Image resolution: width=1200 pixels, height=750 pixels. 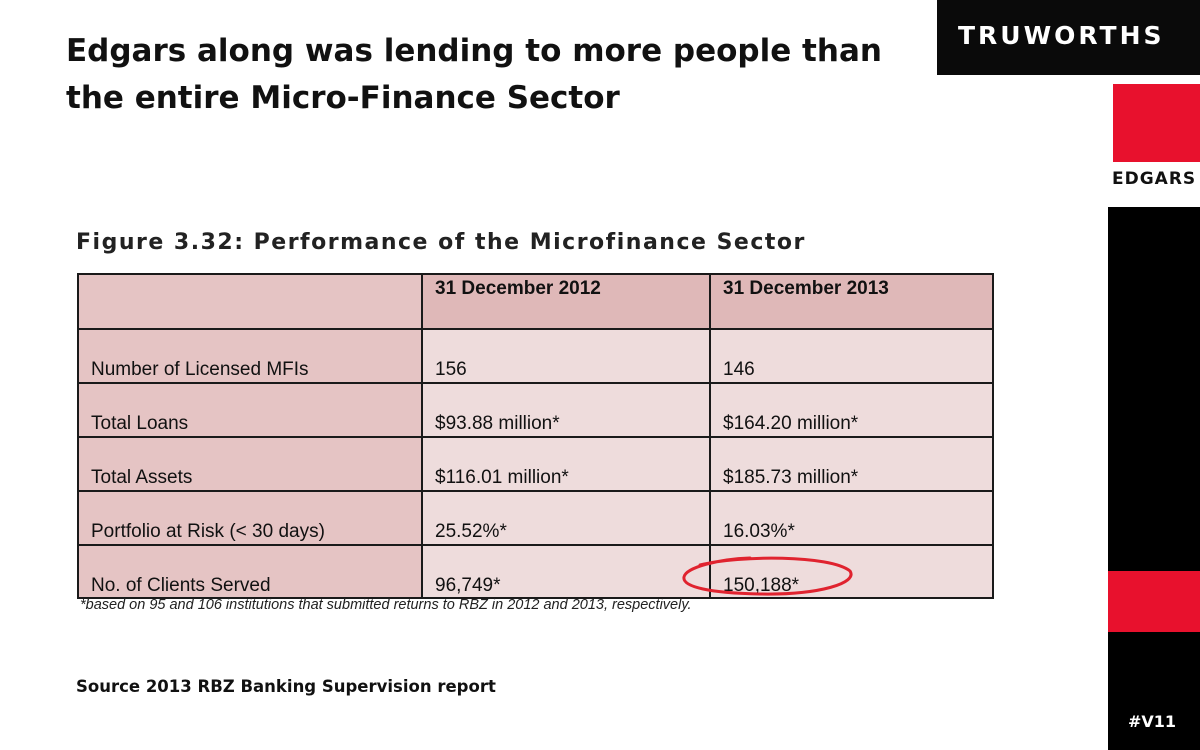 I want to click on table-row: Number of Licensed MFIs 156 146, so click(x=535, y=356).